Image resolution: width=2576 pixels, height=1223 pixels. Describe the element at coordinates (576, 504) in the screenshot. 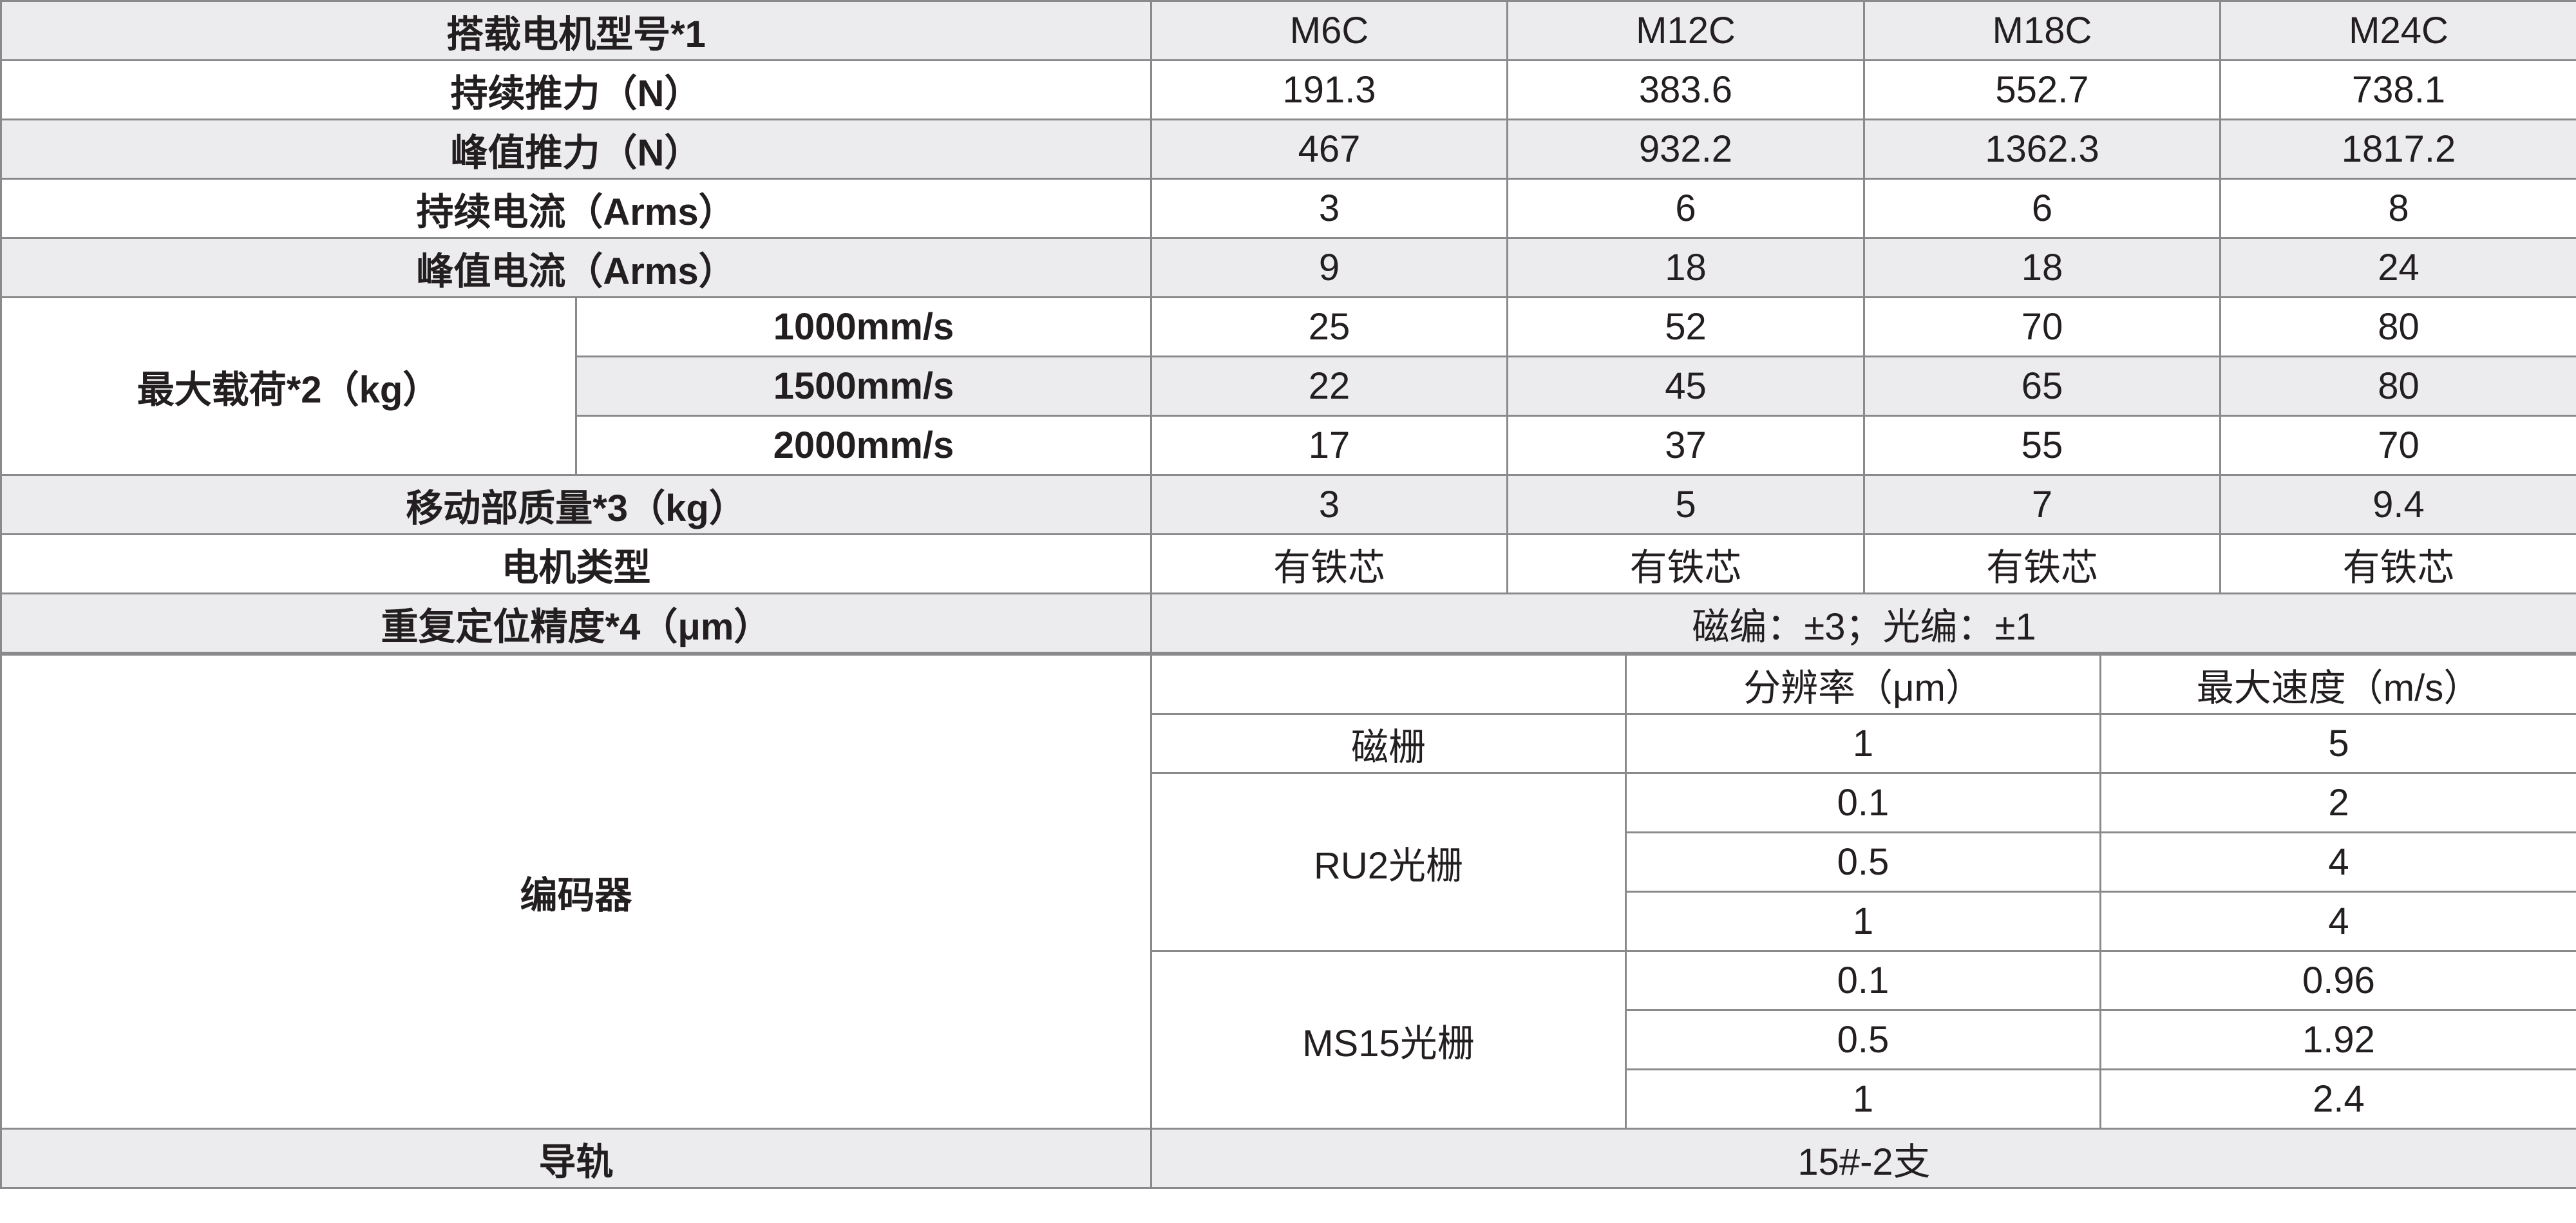

I see `row-label: 移动部质量*3（kg）` at that location.